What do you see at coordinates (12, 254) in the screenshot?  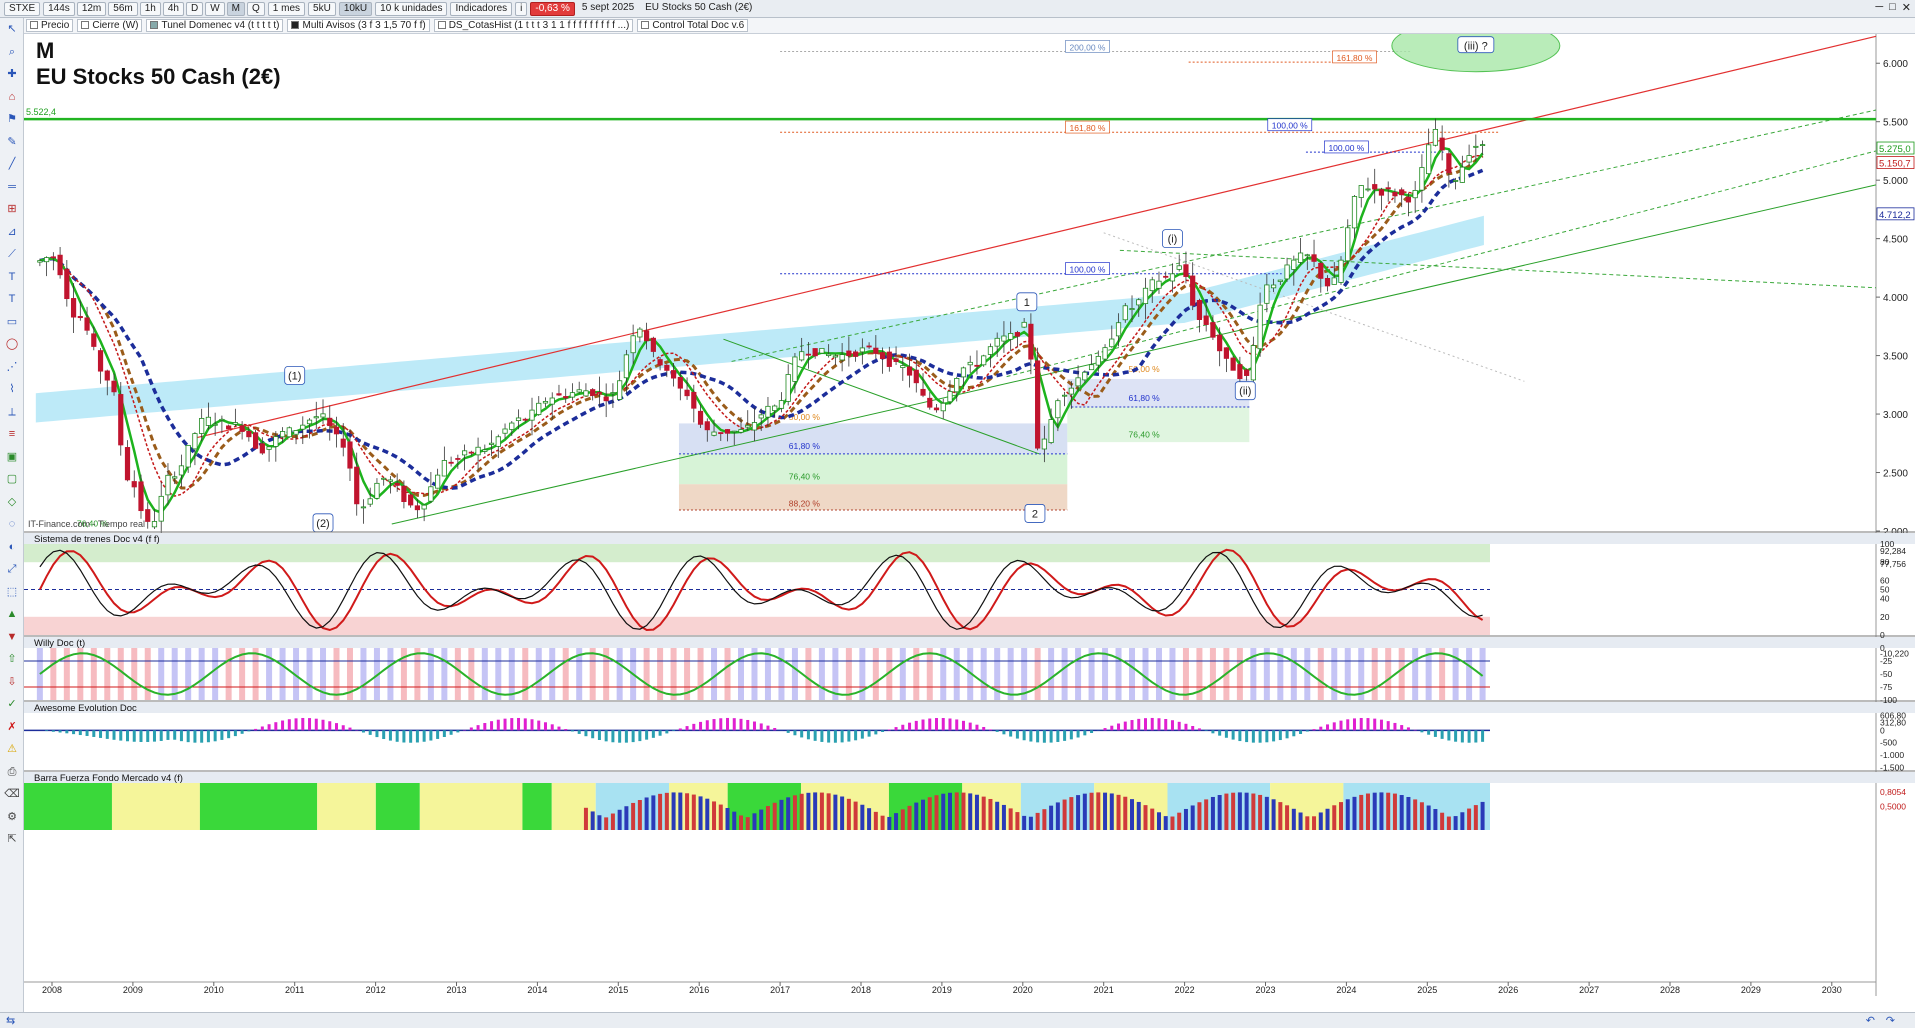 I see `tool-10-icon: ⟋` at bounding box center [12, 254].